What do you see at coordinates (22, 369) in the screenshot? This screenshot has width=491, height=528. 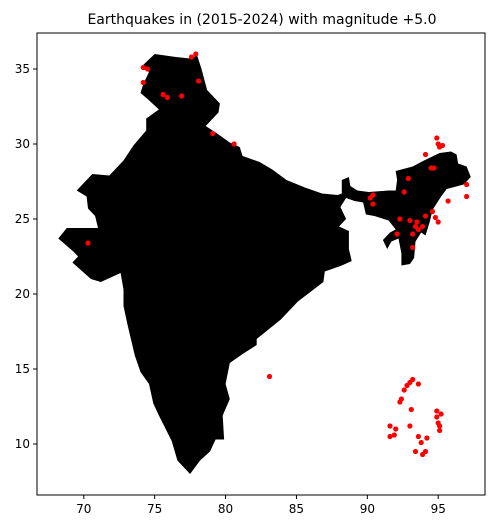 I see `y-tick-label: 15` at bounding box center [22, 369].